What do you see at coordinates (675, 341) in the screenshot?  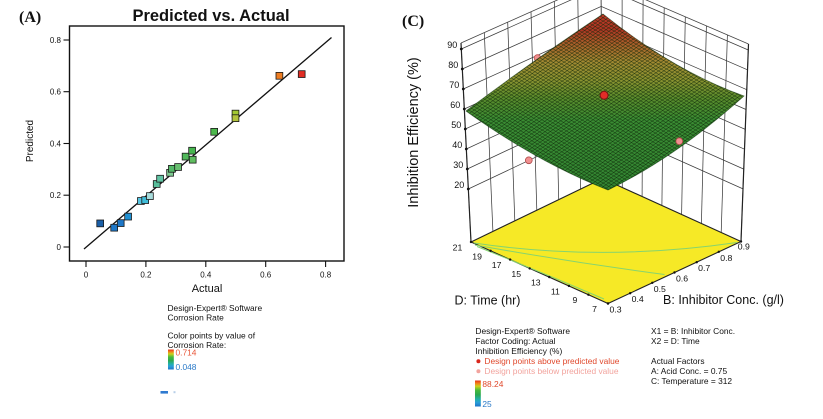 I see `svg-text: X2 = D: Time` at bounding box center [675, 341].